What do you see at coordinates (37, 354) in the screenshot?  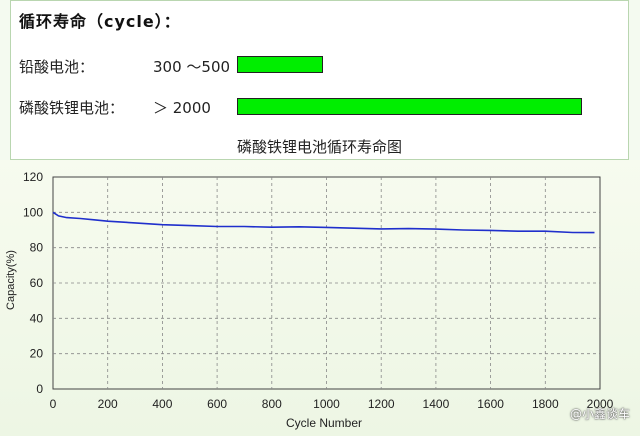 I see `y-tick-label: 20` at bounding box center [37, 354].